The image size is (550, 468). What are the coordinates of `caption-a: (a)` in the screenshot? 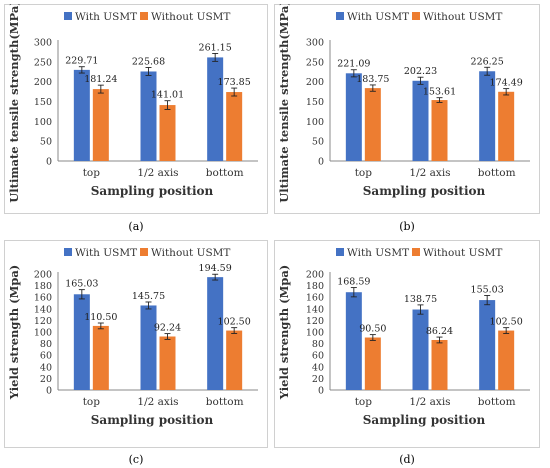 It's located at (136, 226).